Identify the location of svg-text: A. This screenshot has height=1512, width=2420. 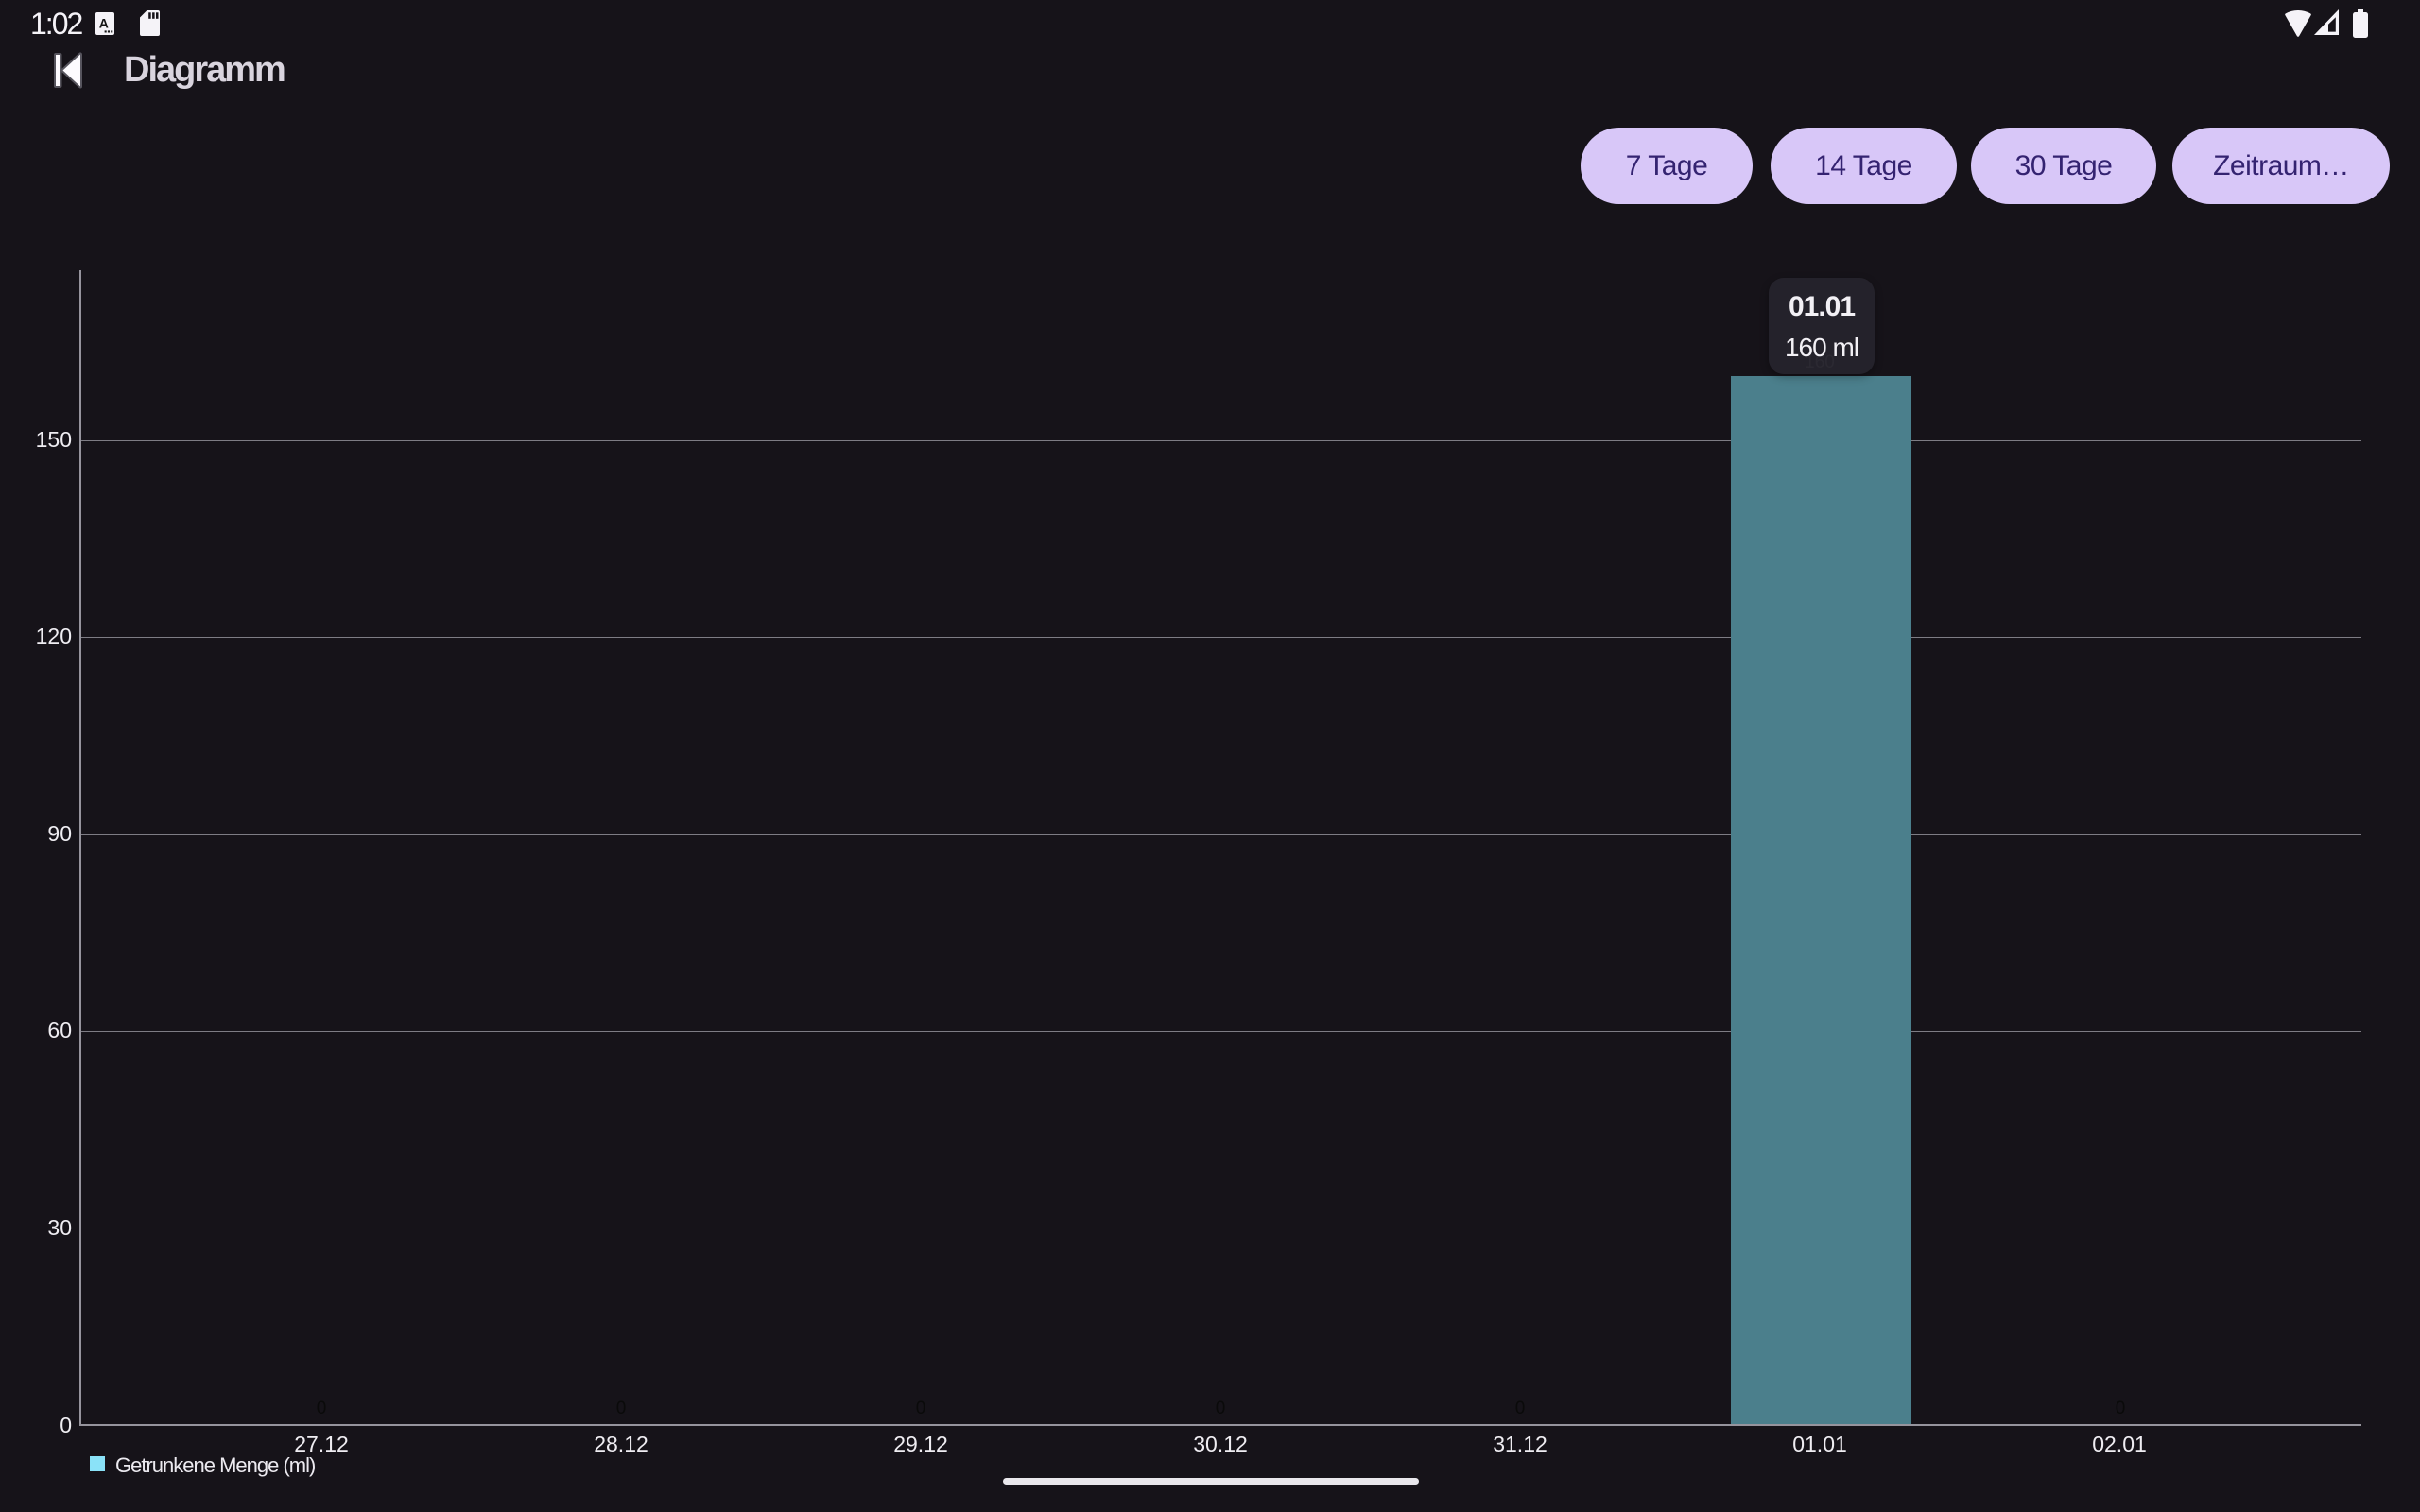
(104, 22).